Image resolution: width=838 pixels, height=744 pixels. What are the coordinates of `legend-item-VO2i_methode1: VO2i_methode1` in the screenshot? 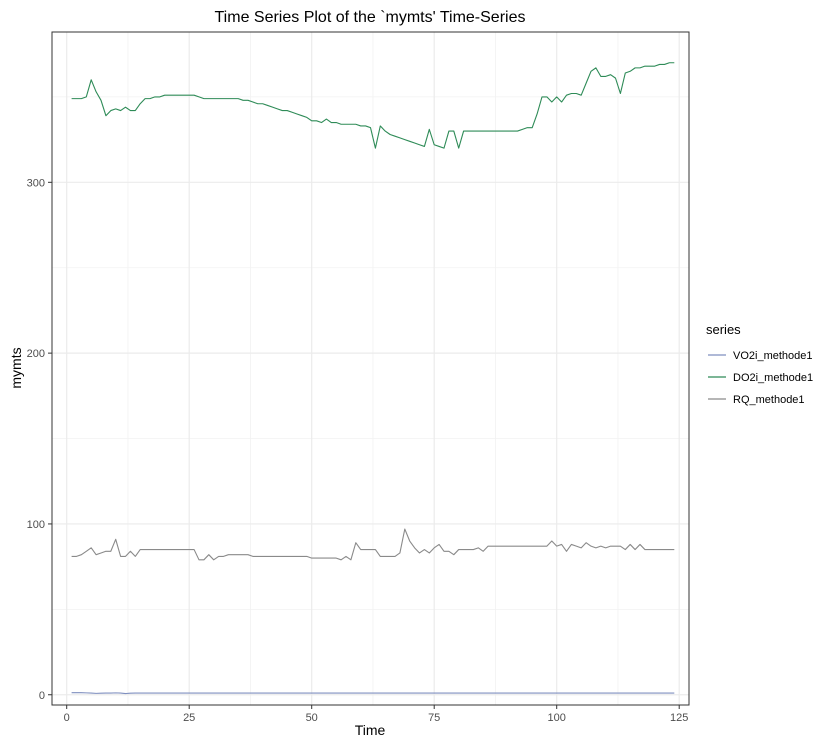 It's located at (760, 356).